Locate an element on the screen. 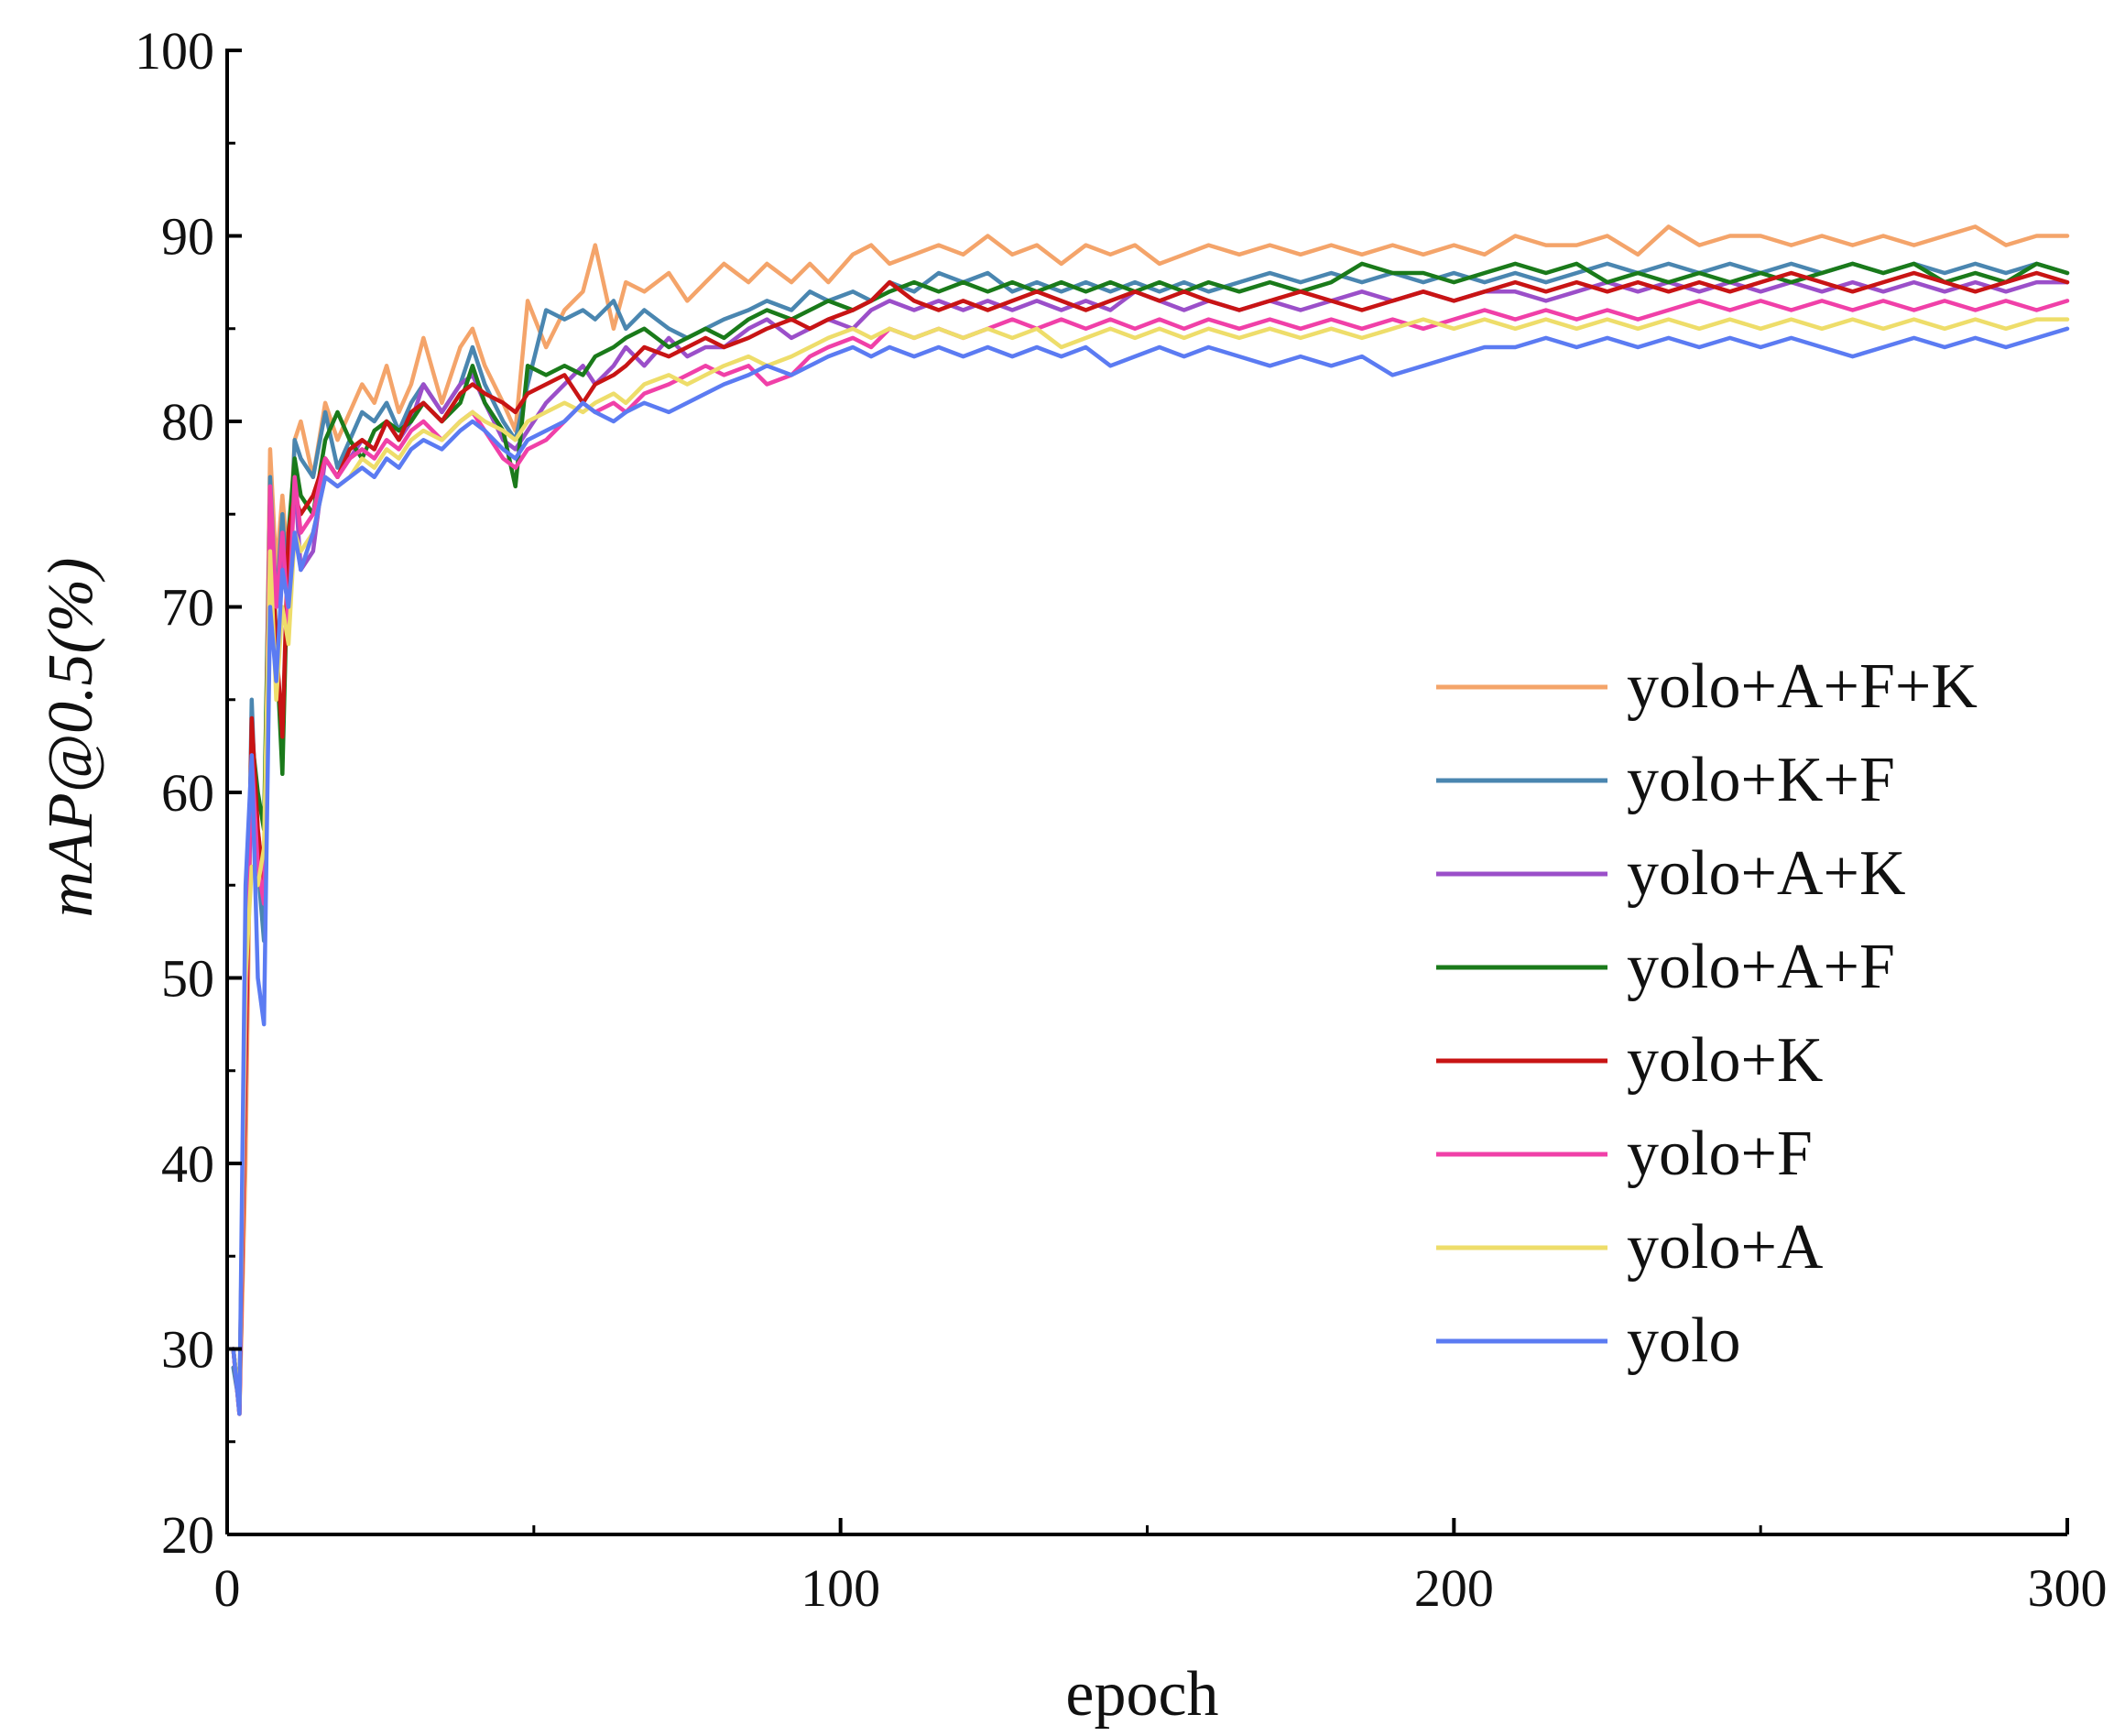 The image size is (2125, 1736). y-tick-label-3: 50 is located at coordinates (187, 979).